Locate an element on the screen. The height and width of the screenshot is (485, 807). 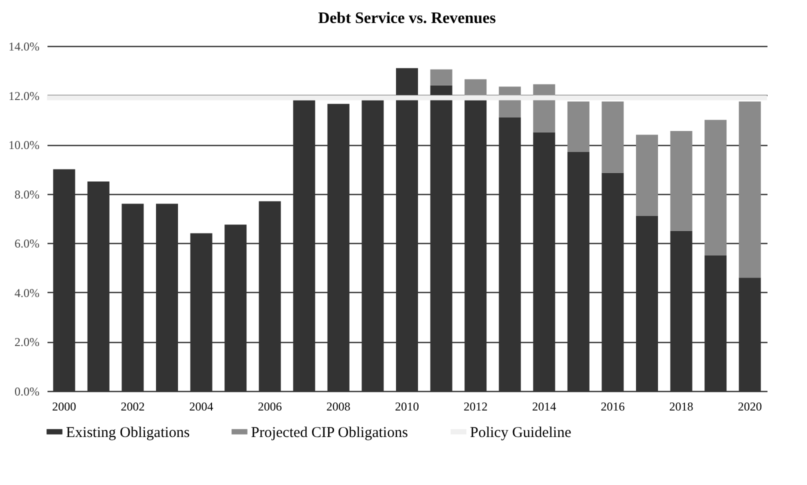
y-tick-label: 14.0% is located at coordinates (24, 47).